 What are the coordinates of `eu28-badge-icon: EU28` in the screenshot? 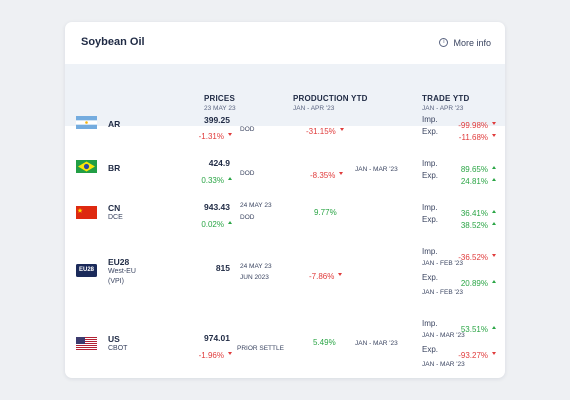 It's located at (86, 270).